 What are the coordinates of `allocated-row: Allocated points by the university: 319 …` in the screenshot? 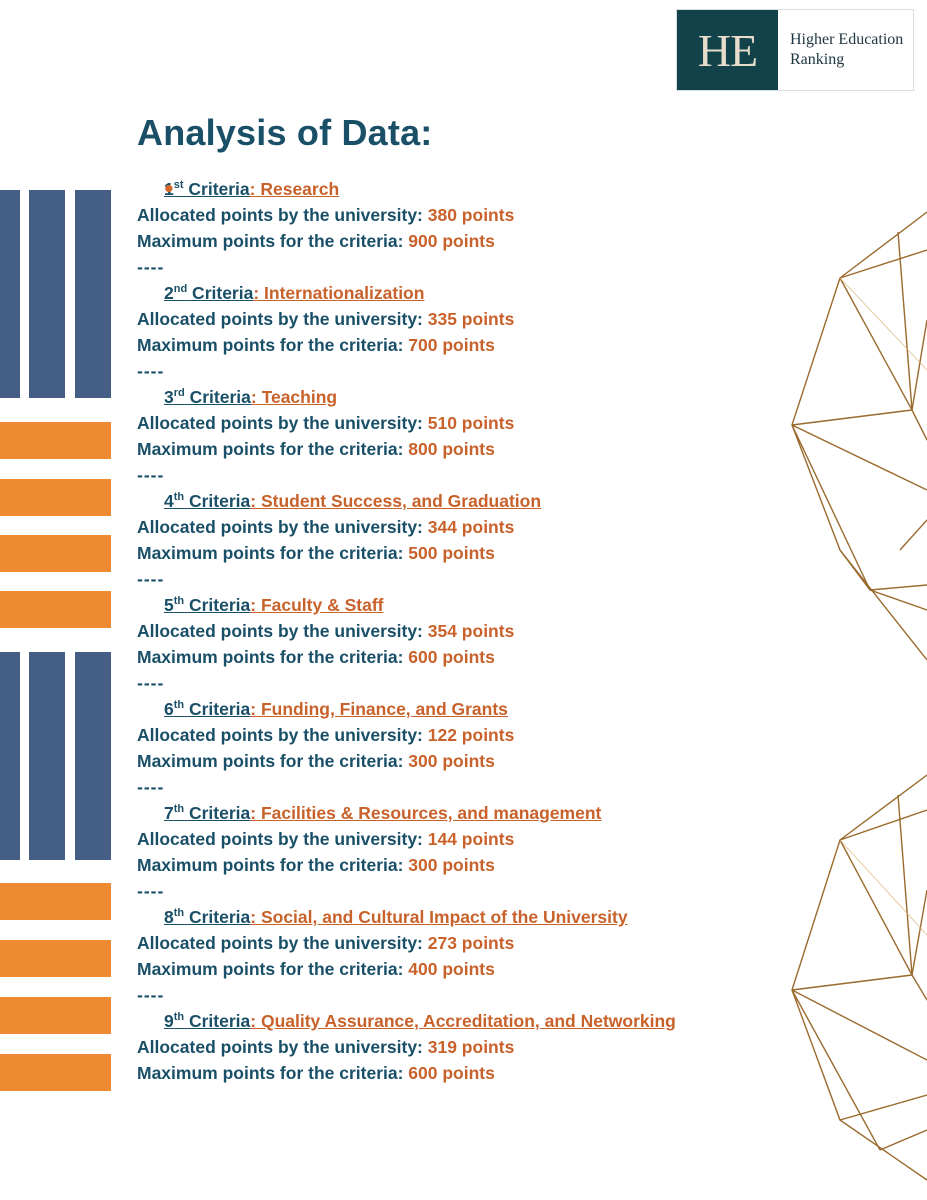 It's located at (457, 1047).